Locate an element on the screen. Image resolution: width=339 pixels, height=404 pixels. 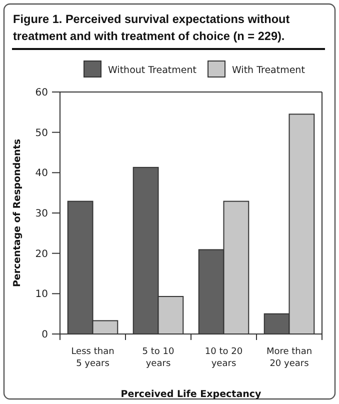
chart-title: Figure 1. Perceived survival expectations without treatment and with treatment of choice (n = 229). is located at coordinates (151, 27).